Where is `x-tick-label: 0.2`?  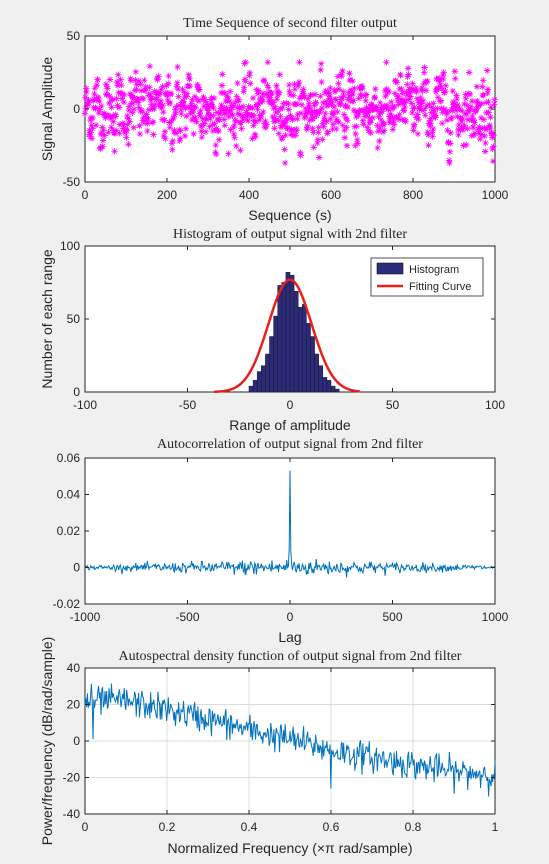
x-tick-label: 0.2 is located at coordinates (167, 827).